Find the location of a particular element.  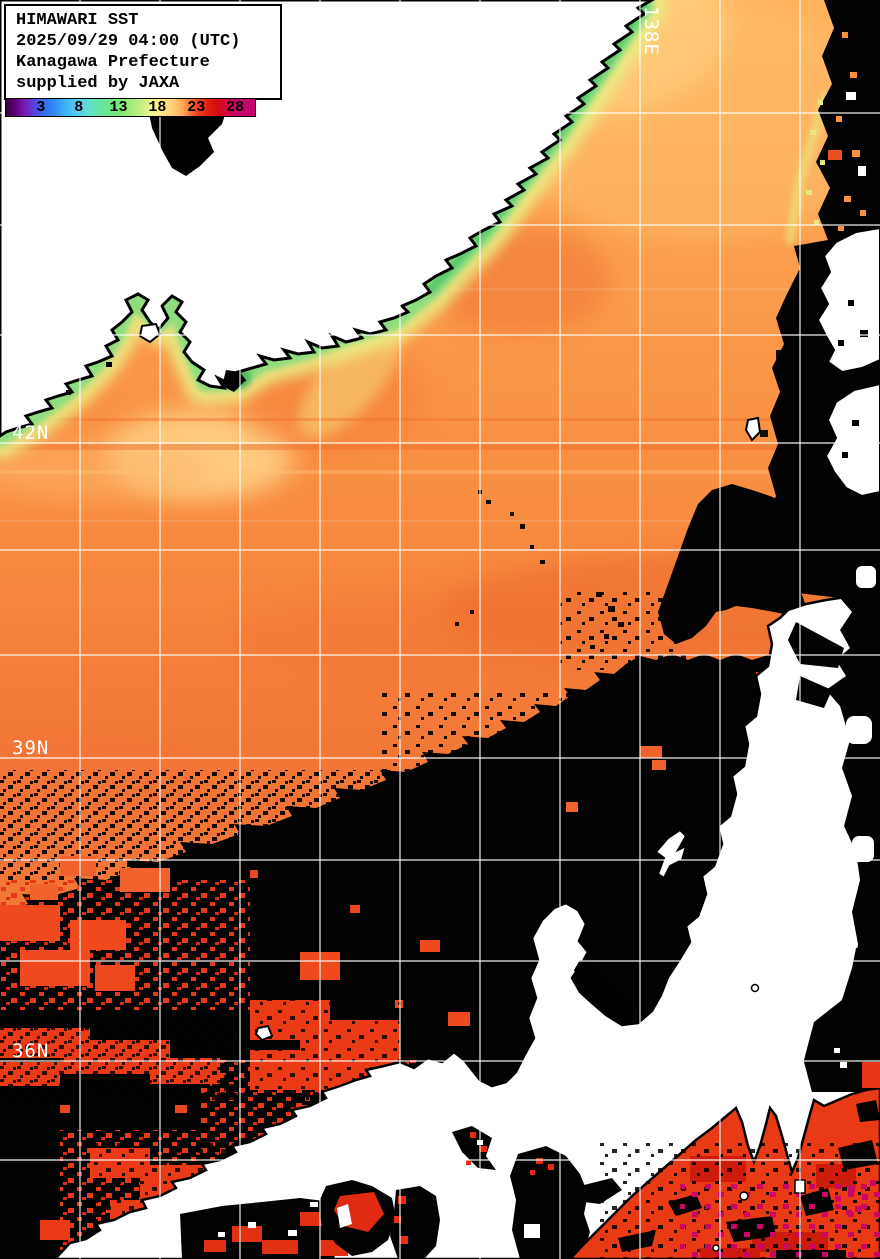

latitude-label-36n: 36N is located at coordinates (31, 1051).